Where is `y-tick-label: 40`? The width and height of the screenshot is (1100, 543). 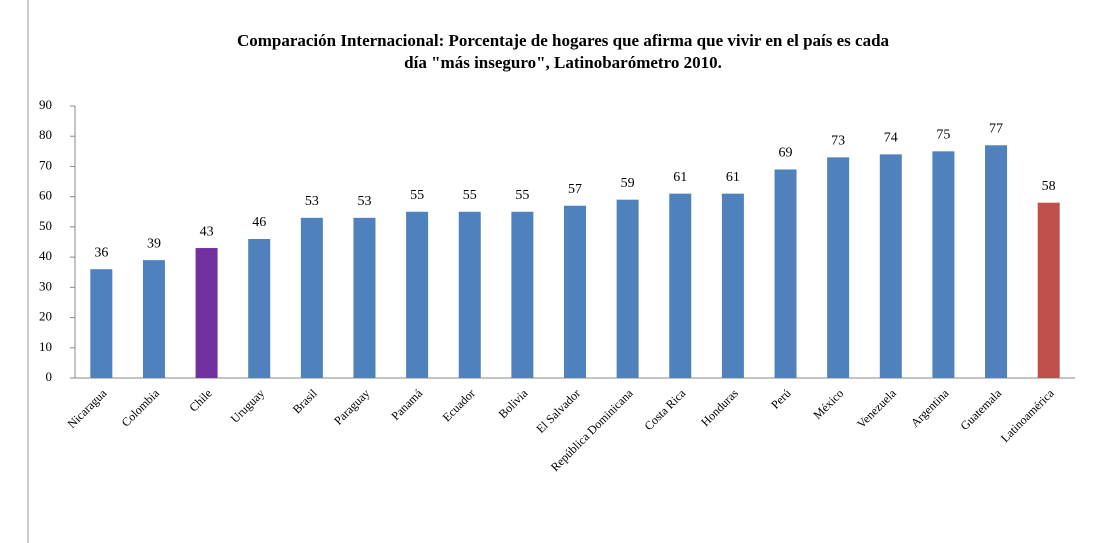
y-tick-label: 40 is located at coordinates (45, 255).